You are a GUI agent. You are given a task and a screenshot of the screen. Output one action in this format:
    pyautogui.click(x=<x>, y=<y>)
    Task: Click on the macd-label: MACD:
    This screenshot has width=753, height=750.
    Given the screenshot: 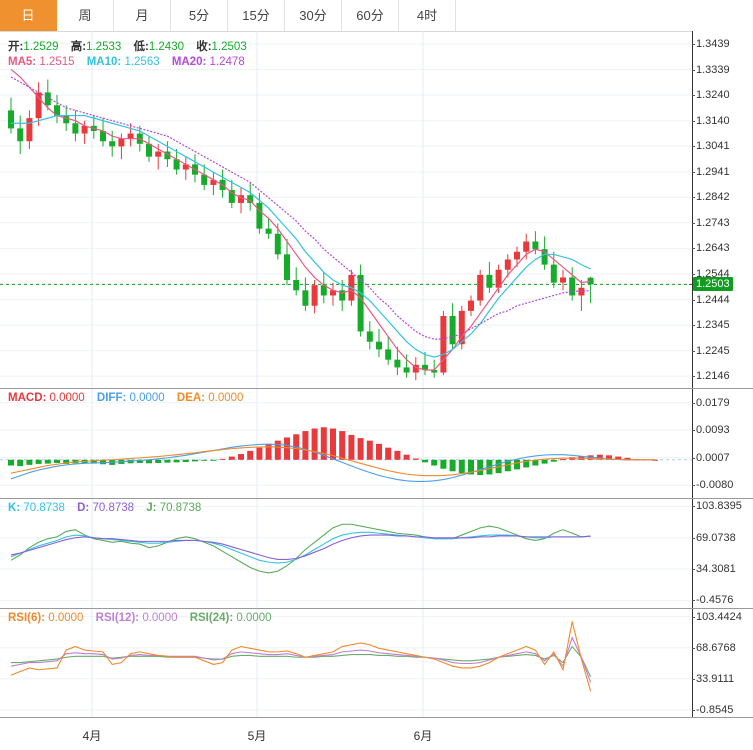 What is the action you would take?
    pyautogui.click(x=27, y=398)
    